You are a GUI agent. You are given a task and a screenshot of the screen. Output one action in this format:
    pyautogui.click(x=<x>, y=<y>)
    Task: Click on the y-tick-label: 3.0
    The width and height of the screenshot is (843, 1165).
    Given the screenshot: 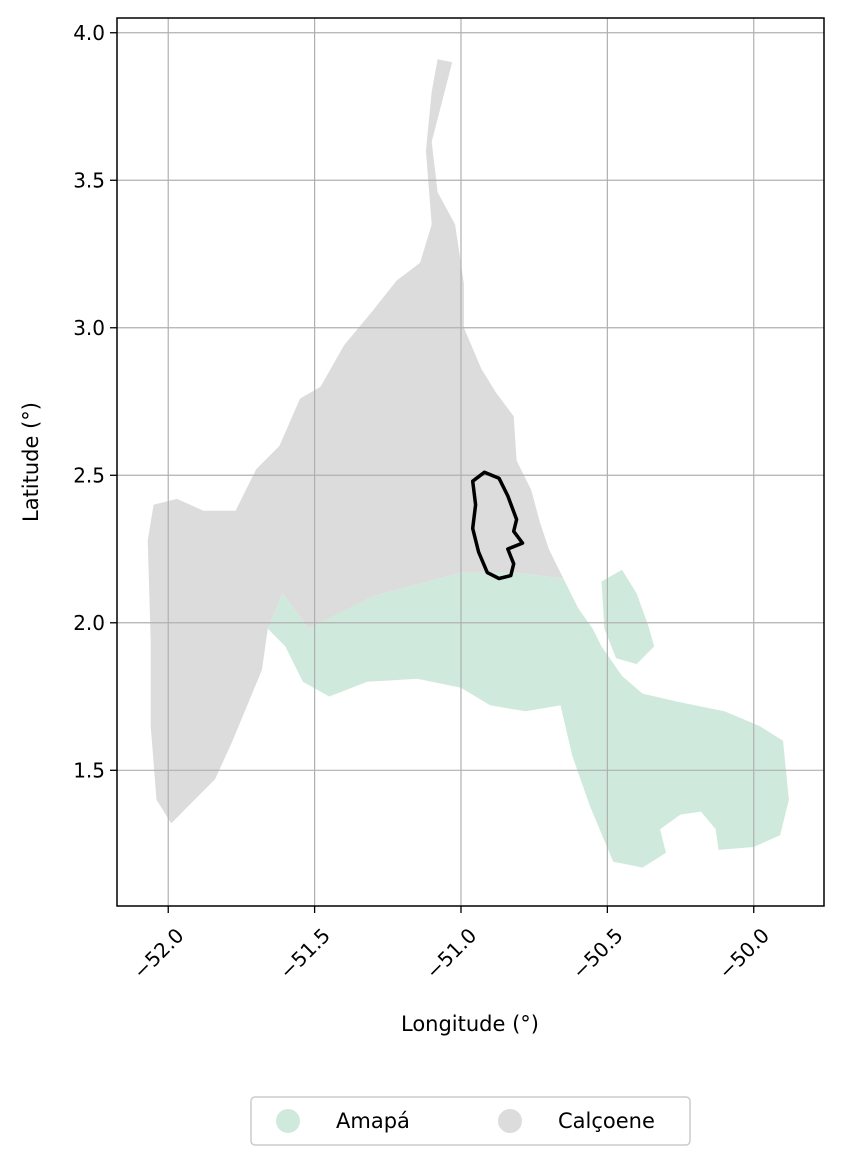 What is the action you would take?
    pyautogui.click(x=89, y=328)
    